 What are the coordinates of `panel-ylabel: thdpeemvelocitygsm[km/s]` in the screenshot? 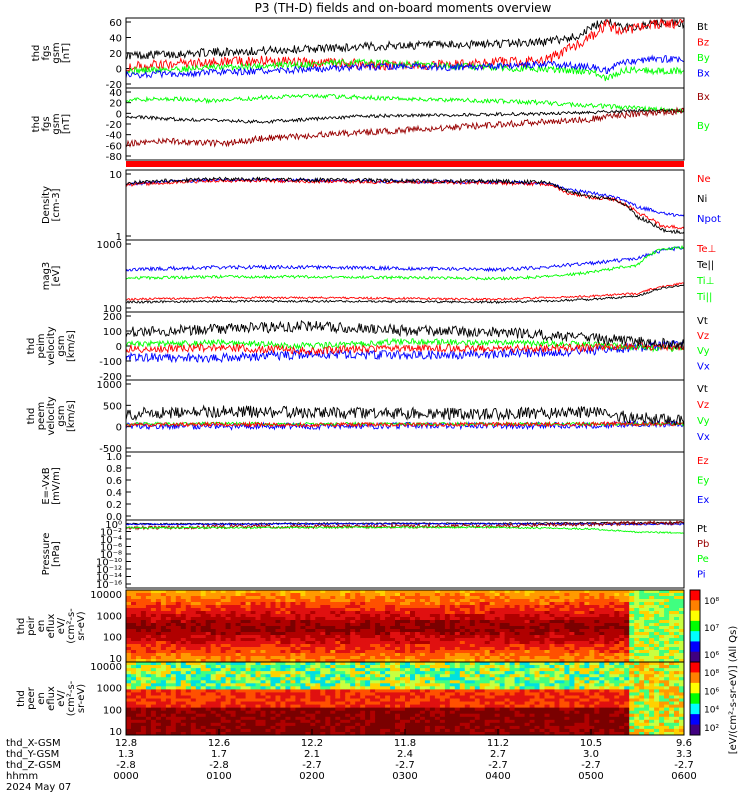 It's located at (51, 415).